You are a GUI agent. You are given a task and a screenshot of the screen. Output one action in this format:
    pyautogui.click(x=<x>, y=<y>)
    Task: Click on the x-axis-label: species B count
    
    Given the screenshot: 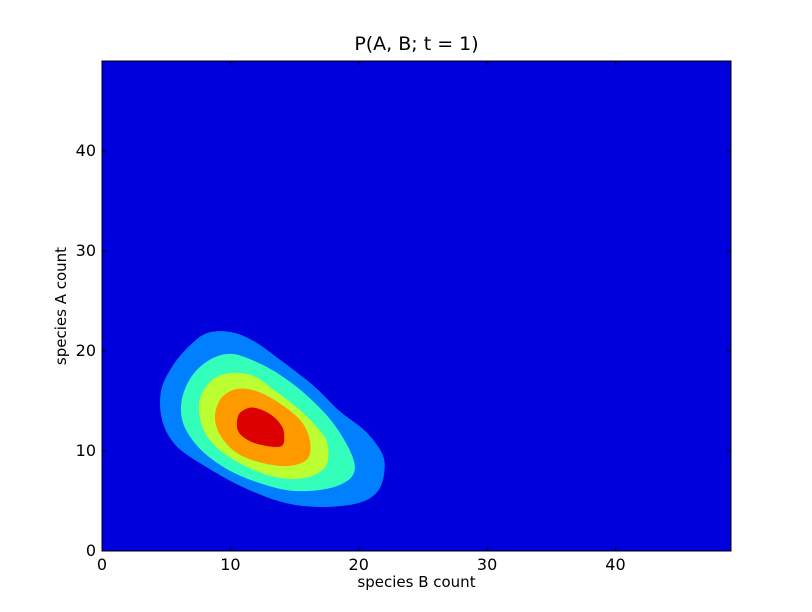 What is the action you would take?
    pyautogui.click(x=416, y=582)
    